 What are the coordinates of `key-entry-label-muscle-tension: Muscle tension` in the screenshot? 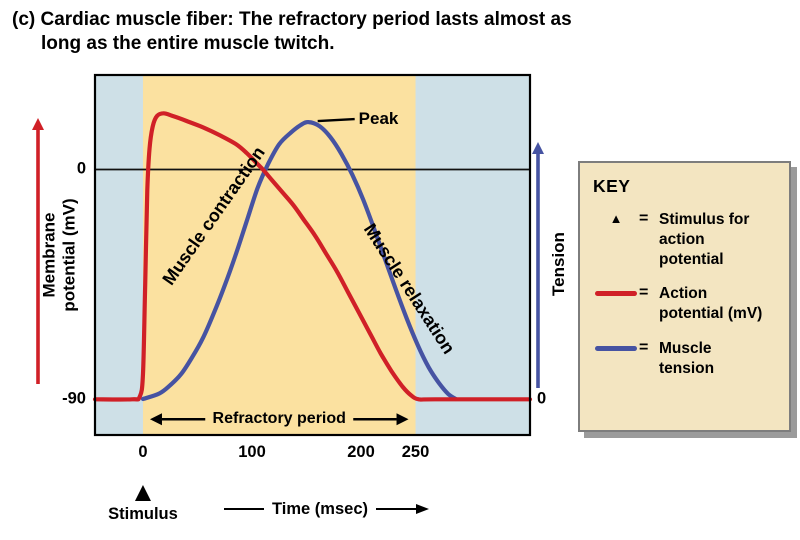 It's located at (687, 358).